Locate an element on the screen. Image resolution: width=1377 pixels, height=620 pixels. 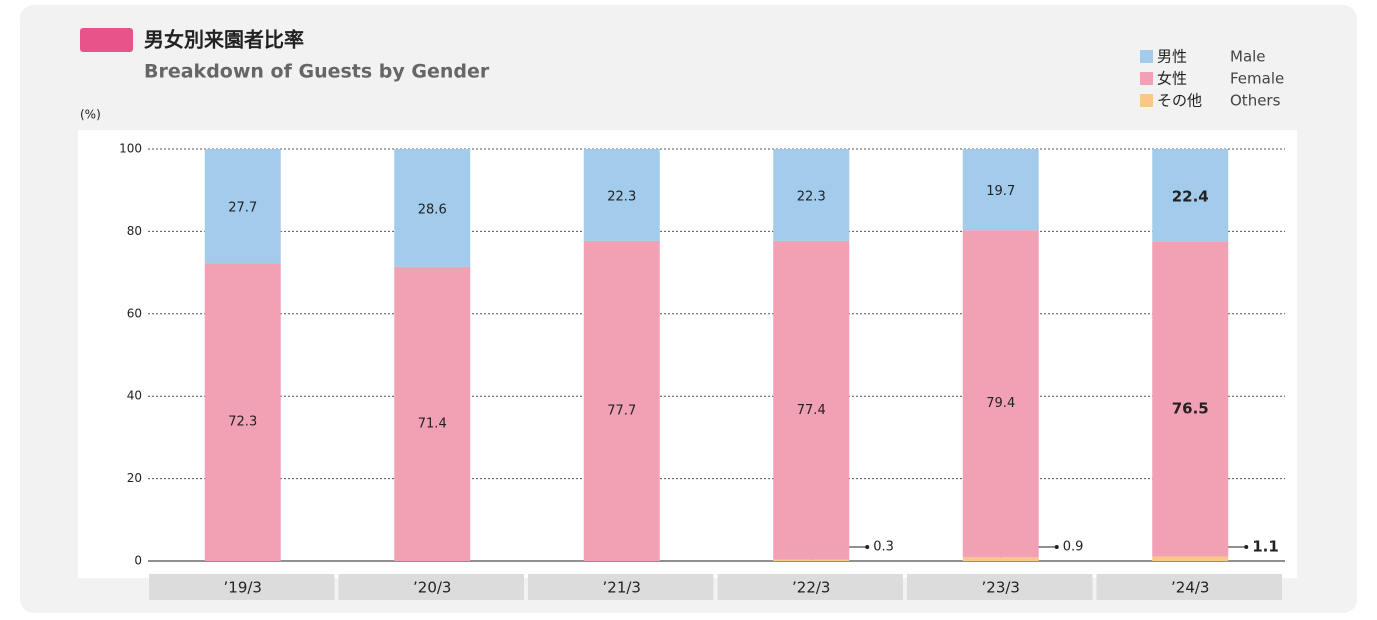
y-axis-label: (%) is located at coordinates (90, 115).